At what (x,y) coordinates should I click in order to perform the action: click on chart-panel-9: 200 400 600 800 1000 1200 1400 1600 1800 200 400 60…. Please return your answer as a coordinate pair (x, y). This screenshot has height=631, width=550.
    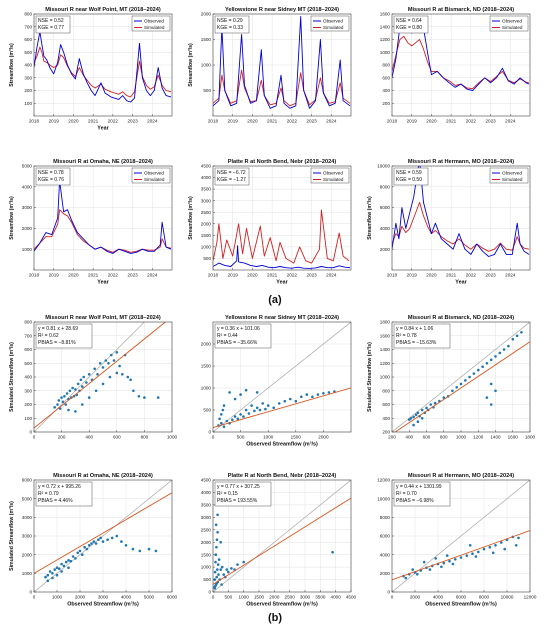
    Looking at the image, I should click on (451, 377).